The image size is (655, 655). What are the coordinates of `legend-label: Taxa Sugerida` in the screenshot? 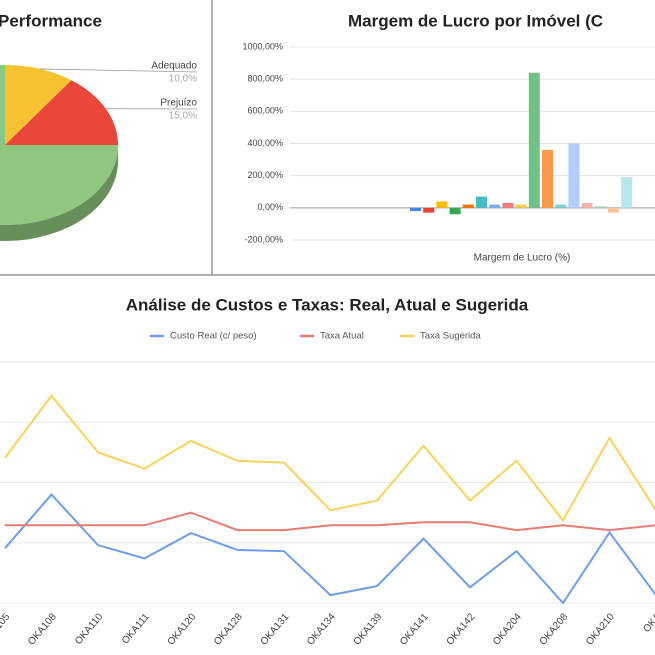 It's located at (450, 336).